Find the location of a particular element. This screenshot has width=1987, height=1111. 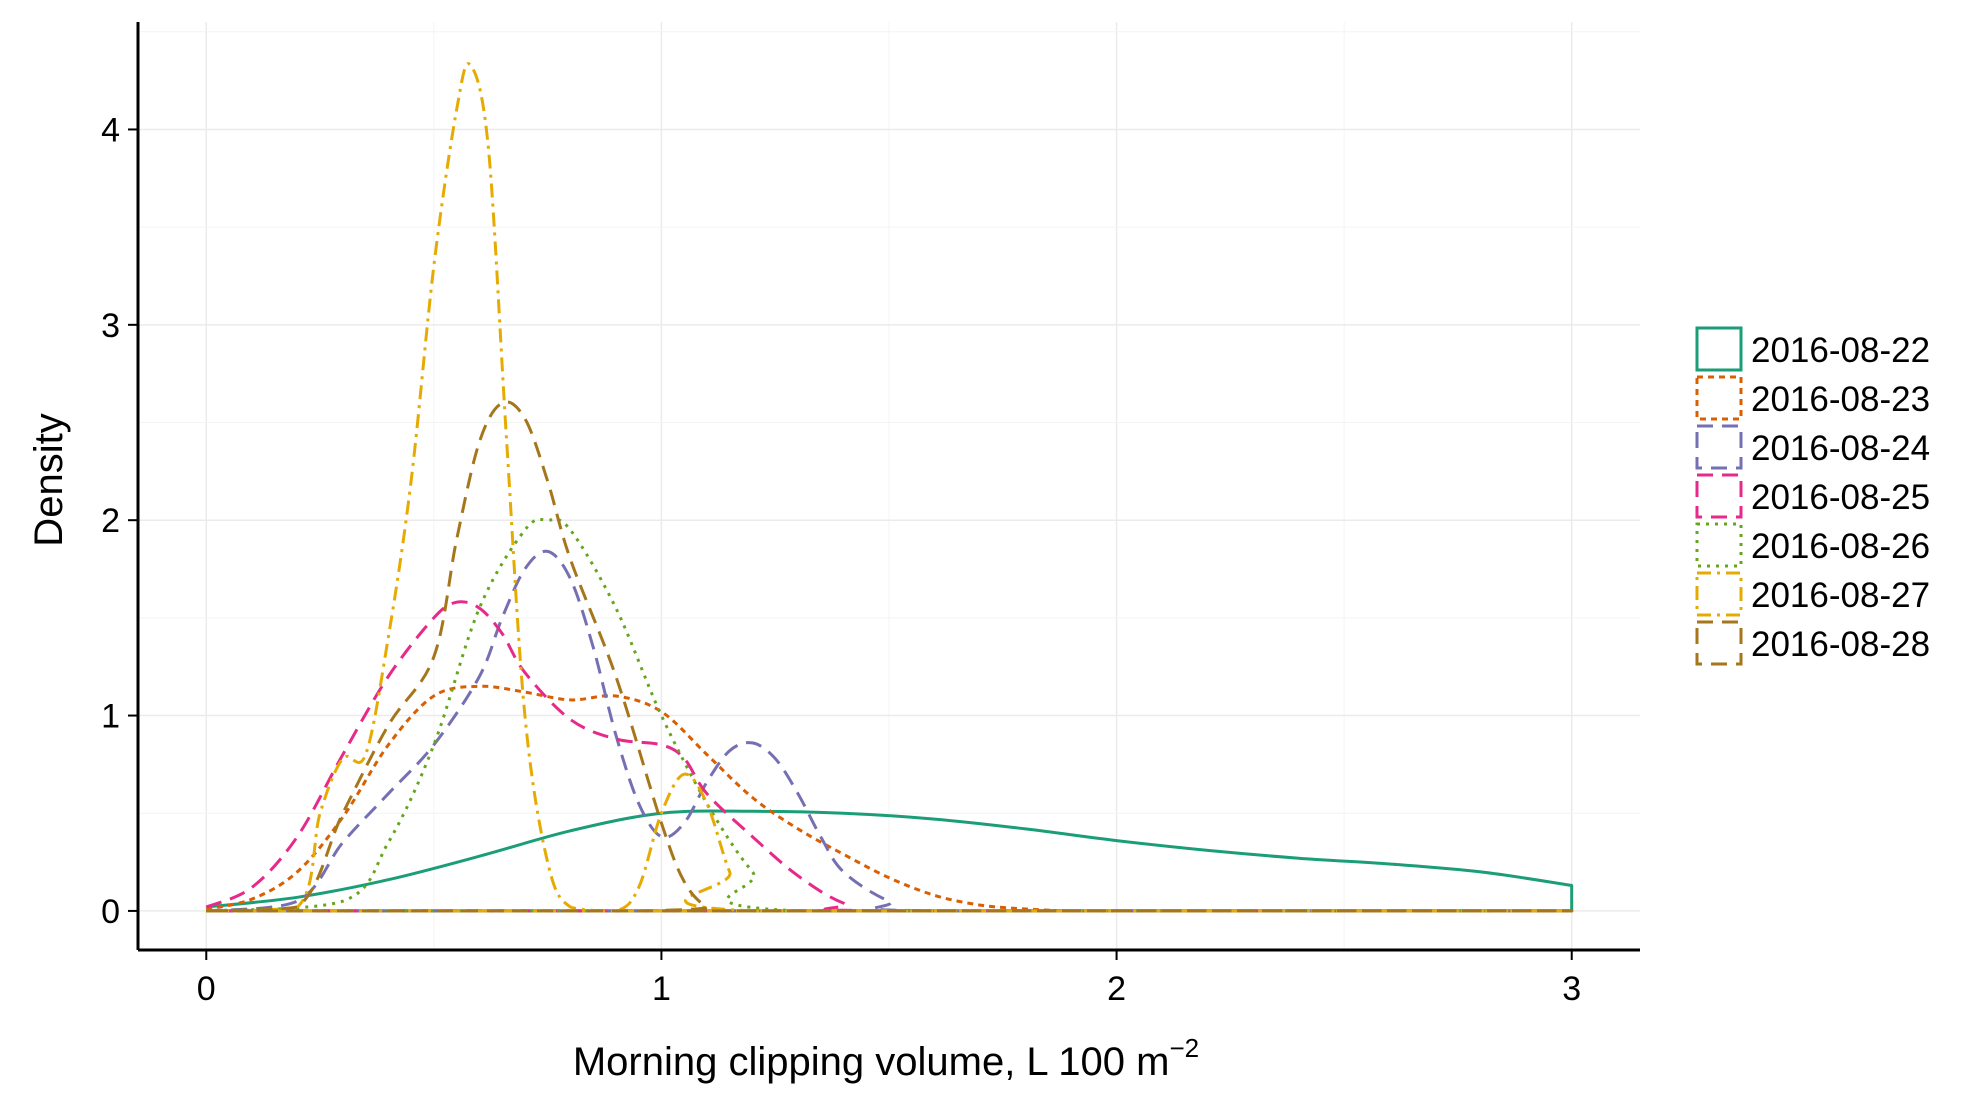

y-tick-label: 4 is located at coordinates (110, 130).